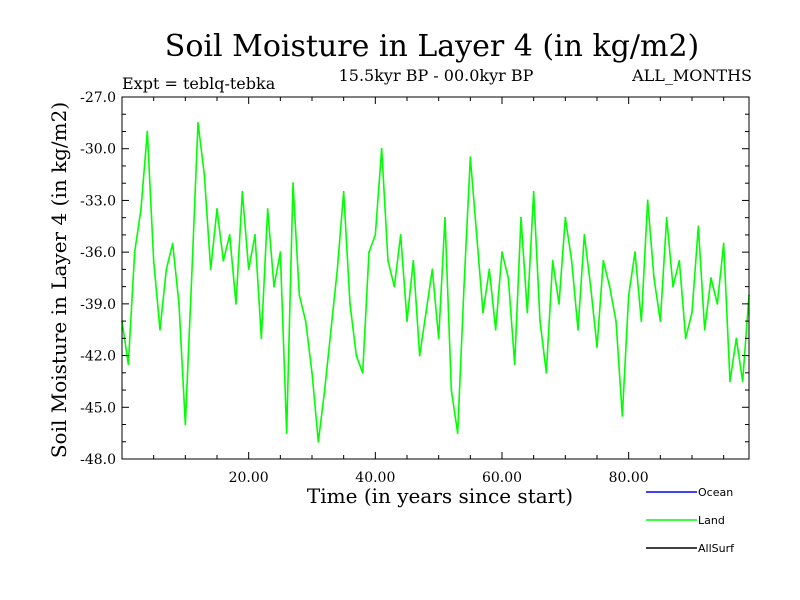  Describe the element at coordinates (440, 496) in the screenshot. I see `x-axis-label: Time (in years since start)` at that location.